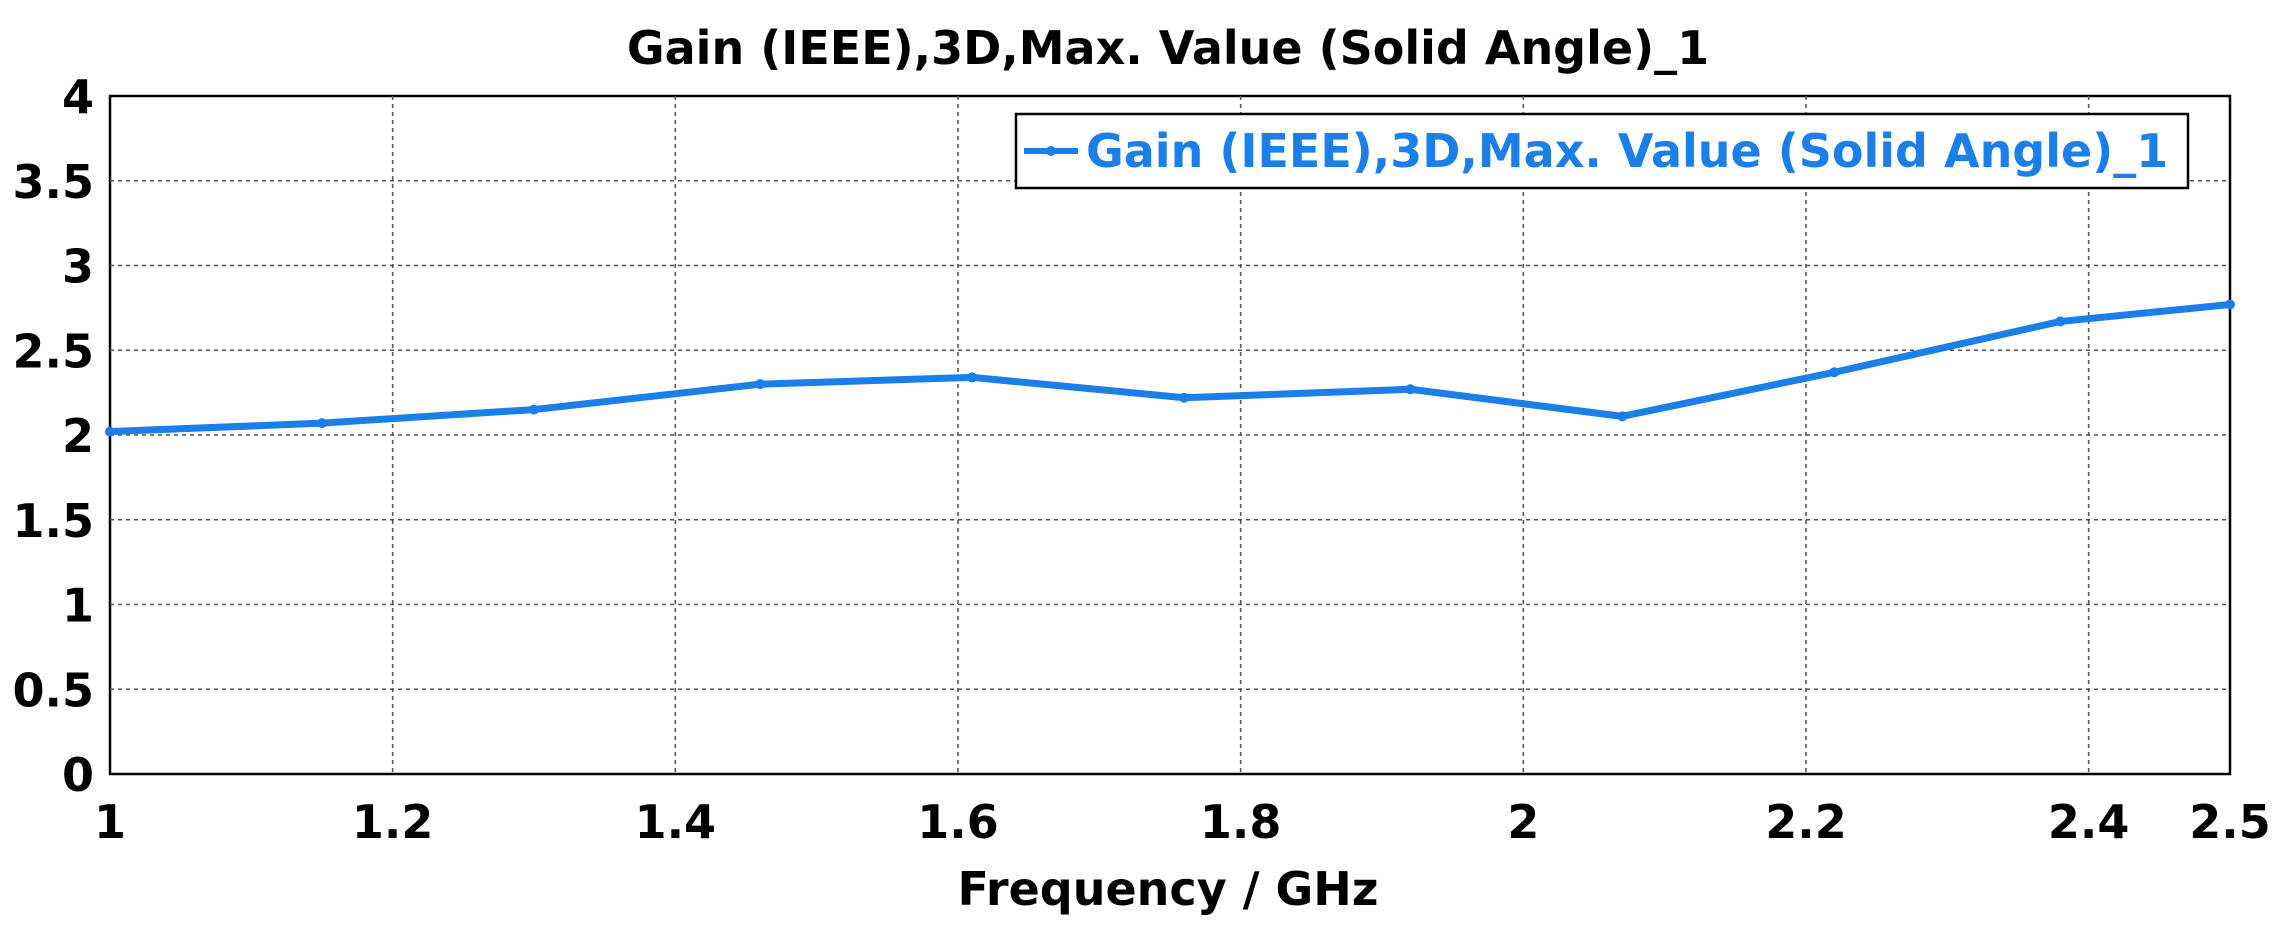 The width and height of the screenshot is (2283, 933). Describe the element at coordinates (54, 182) in the screenshot. I see `y-tick-label: 3.5` at that location.